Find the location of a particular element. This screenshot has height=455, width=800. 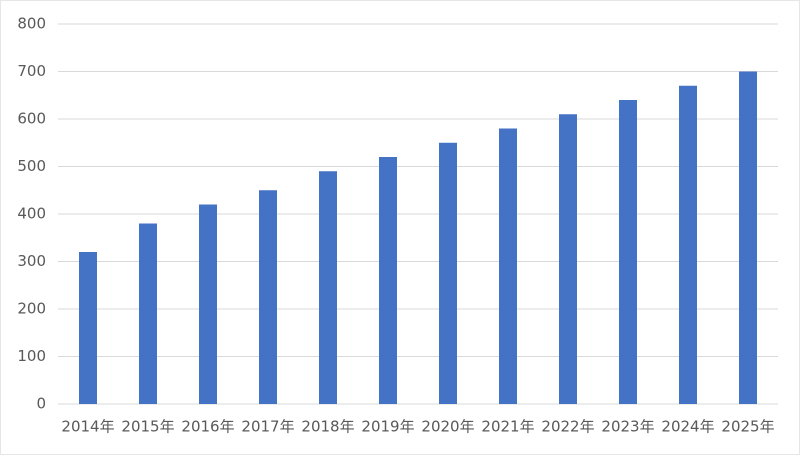

y-tick-label: 200 is located at coordinates (31, 309).